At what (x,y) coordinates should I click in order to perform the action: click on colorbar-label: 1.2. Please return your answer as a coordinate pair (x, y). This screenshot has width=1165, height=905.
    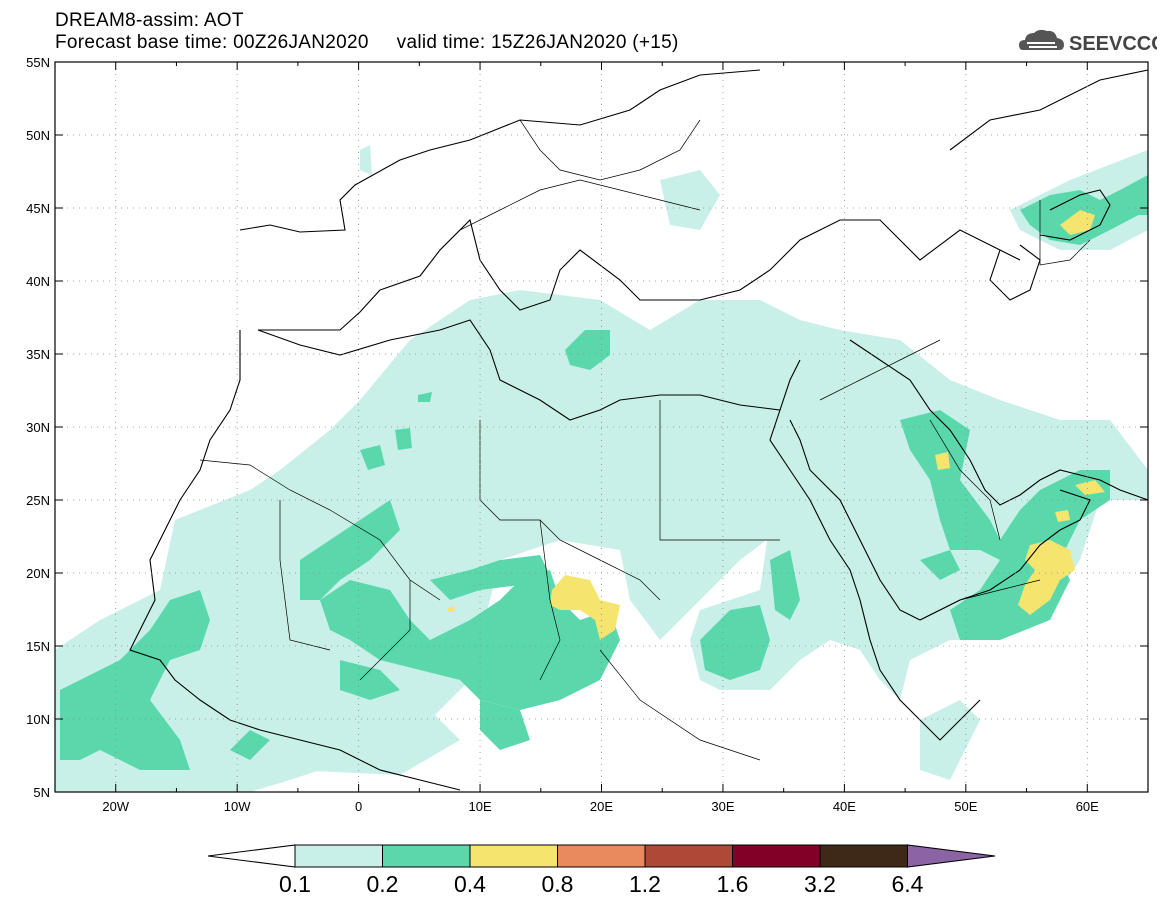
    Looking at the image, I should click on (645, 884).